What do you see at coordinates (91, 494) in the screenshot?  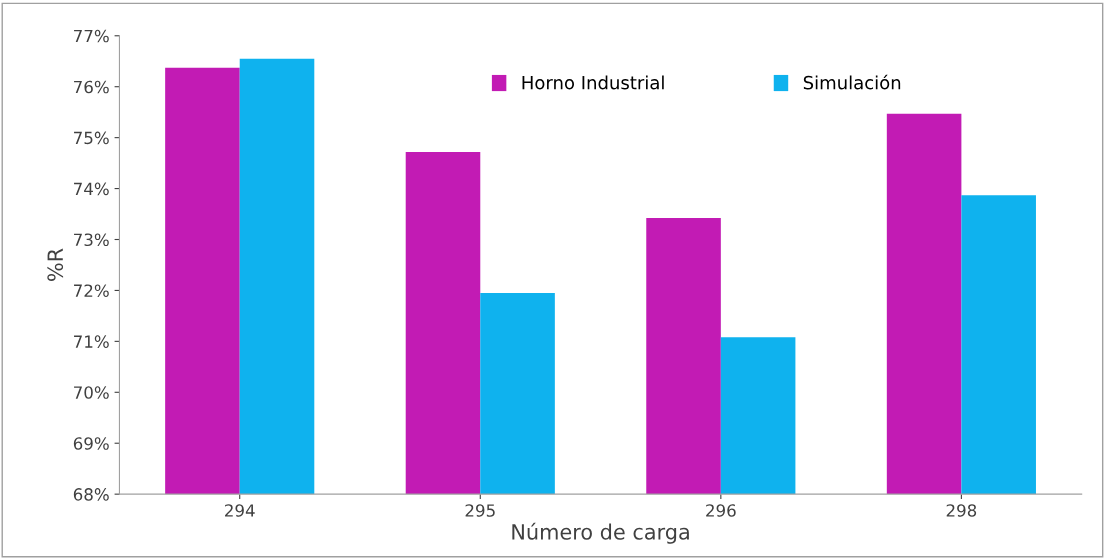 I see `y-tick-label: 68%` at bounding box center [91, 494].